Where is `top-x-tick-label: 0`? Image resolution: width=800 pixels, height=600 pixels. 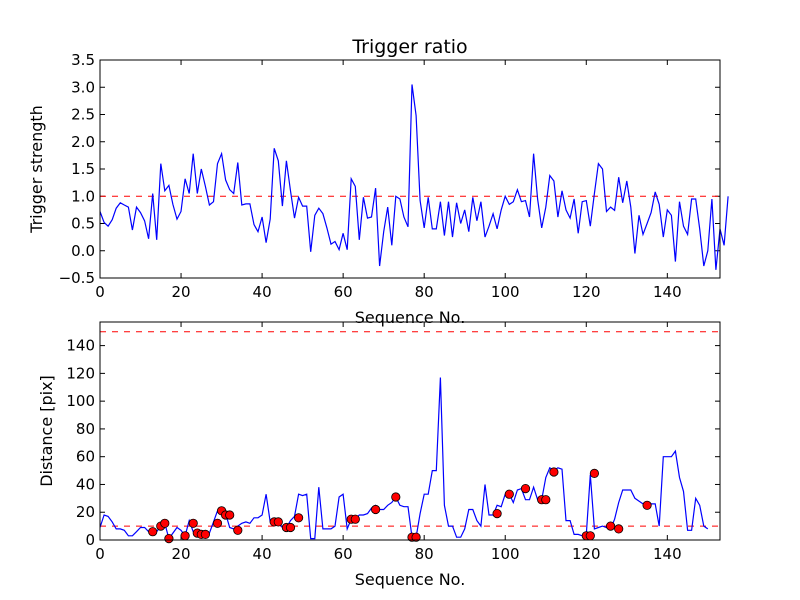
top-x-tick-label: 0 is located at coordinates (100, 292).